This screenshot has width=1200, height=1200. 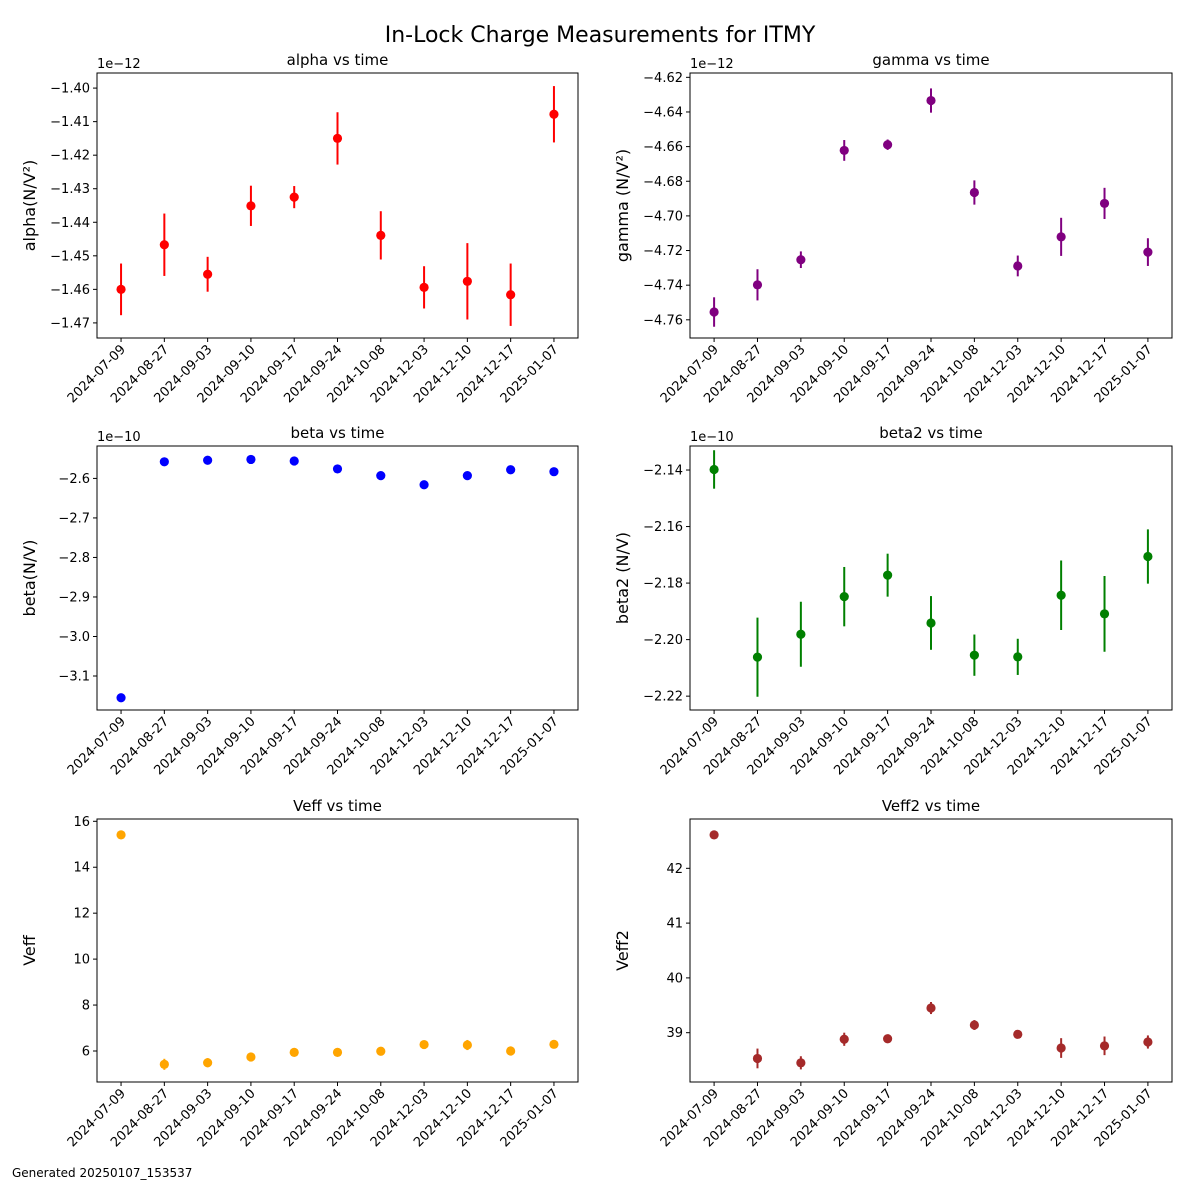 I want to click on y-tick-label: −2.22, so click(x=663, y=697).